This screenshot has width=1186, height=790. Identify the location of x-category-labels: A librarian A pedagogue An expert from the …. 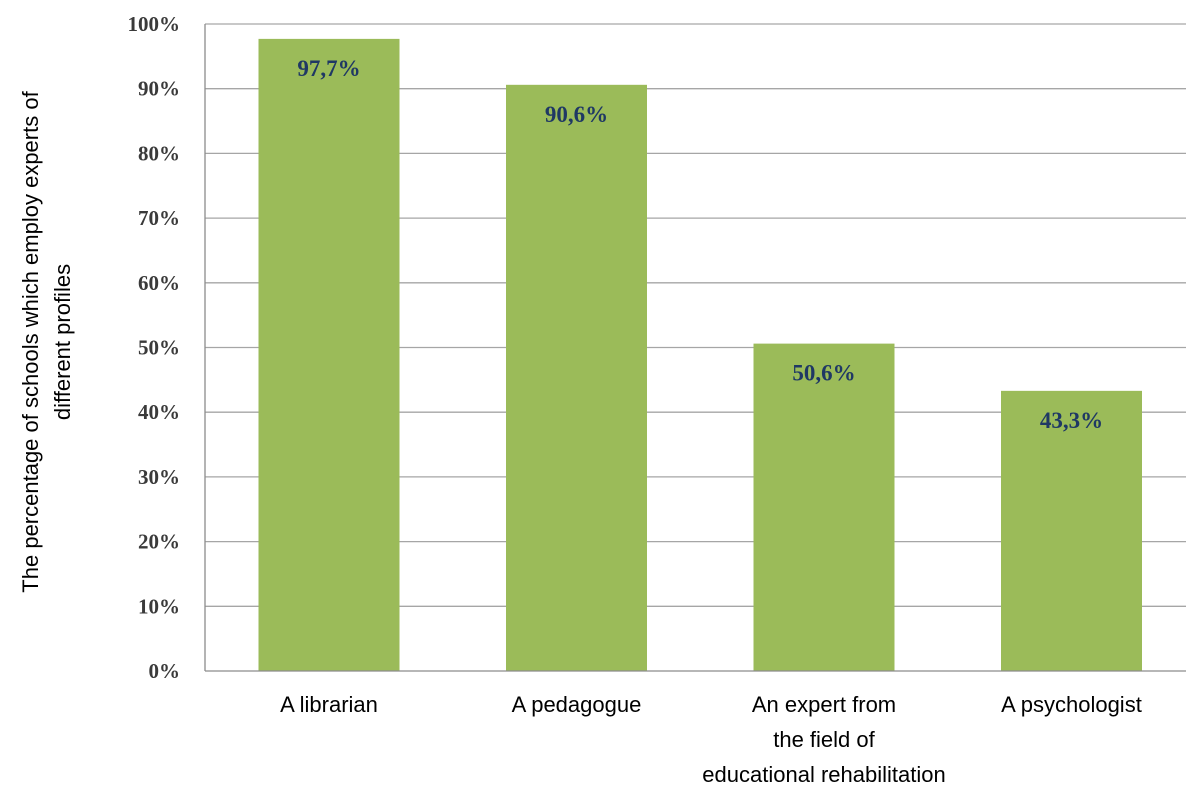
(711, 739).